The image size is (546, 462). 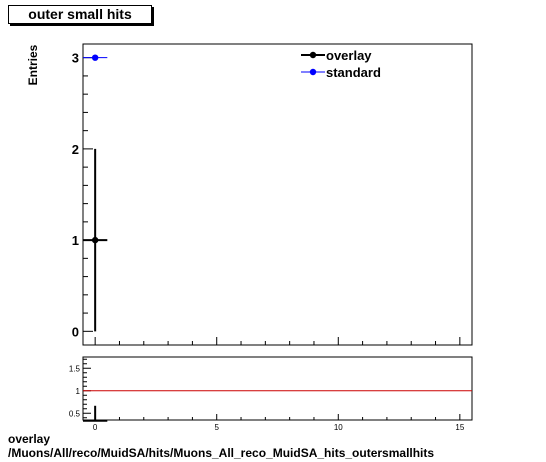 What do you see at coordinates (353, 72) in the screenshot?
I see `legend-label: standard` at bounding box center [353, 72].